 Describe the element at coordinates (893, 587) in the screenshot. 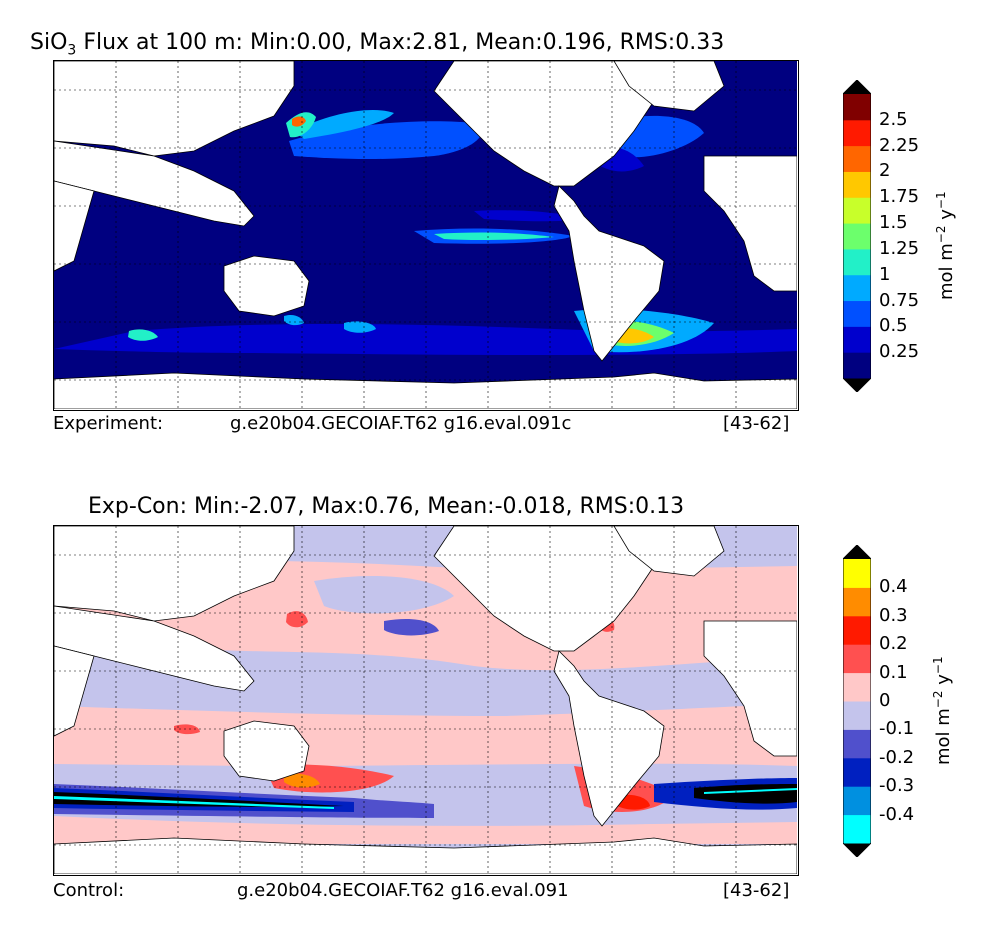

I see `bottom-colorbar-tick-label: 0.4` at that location.